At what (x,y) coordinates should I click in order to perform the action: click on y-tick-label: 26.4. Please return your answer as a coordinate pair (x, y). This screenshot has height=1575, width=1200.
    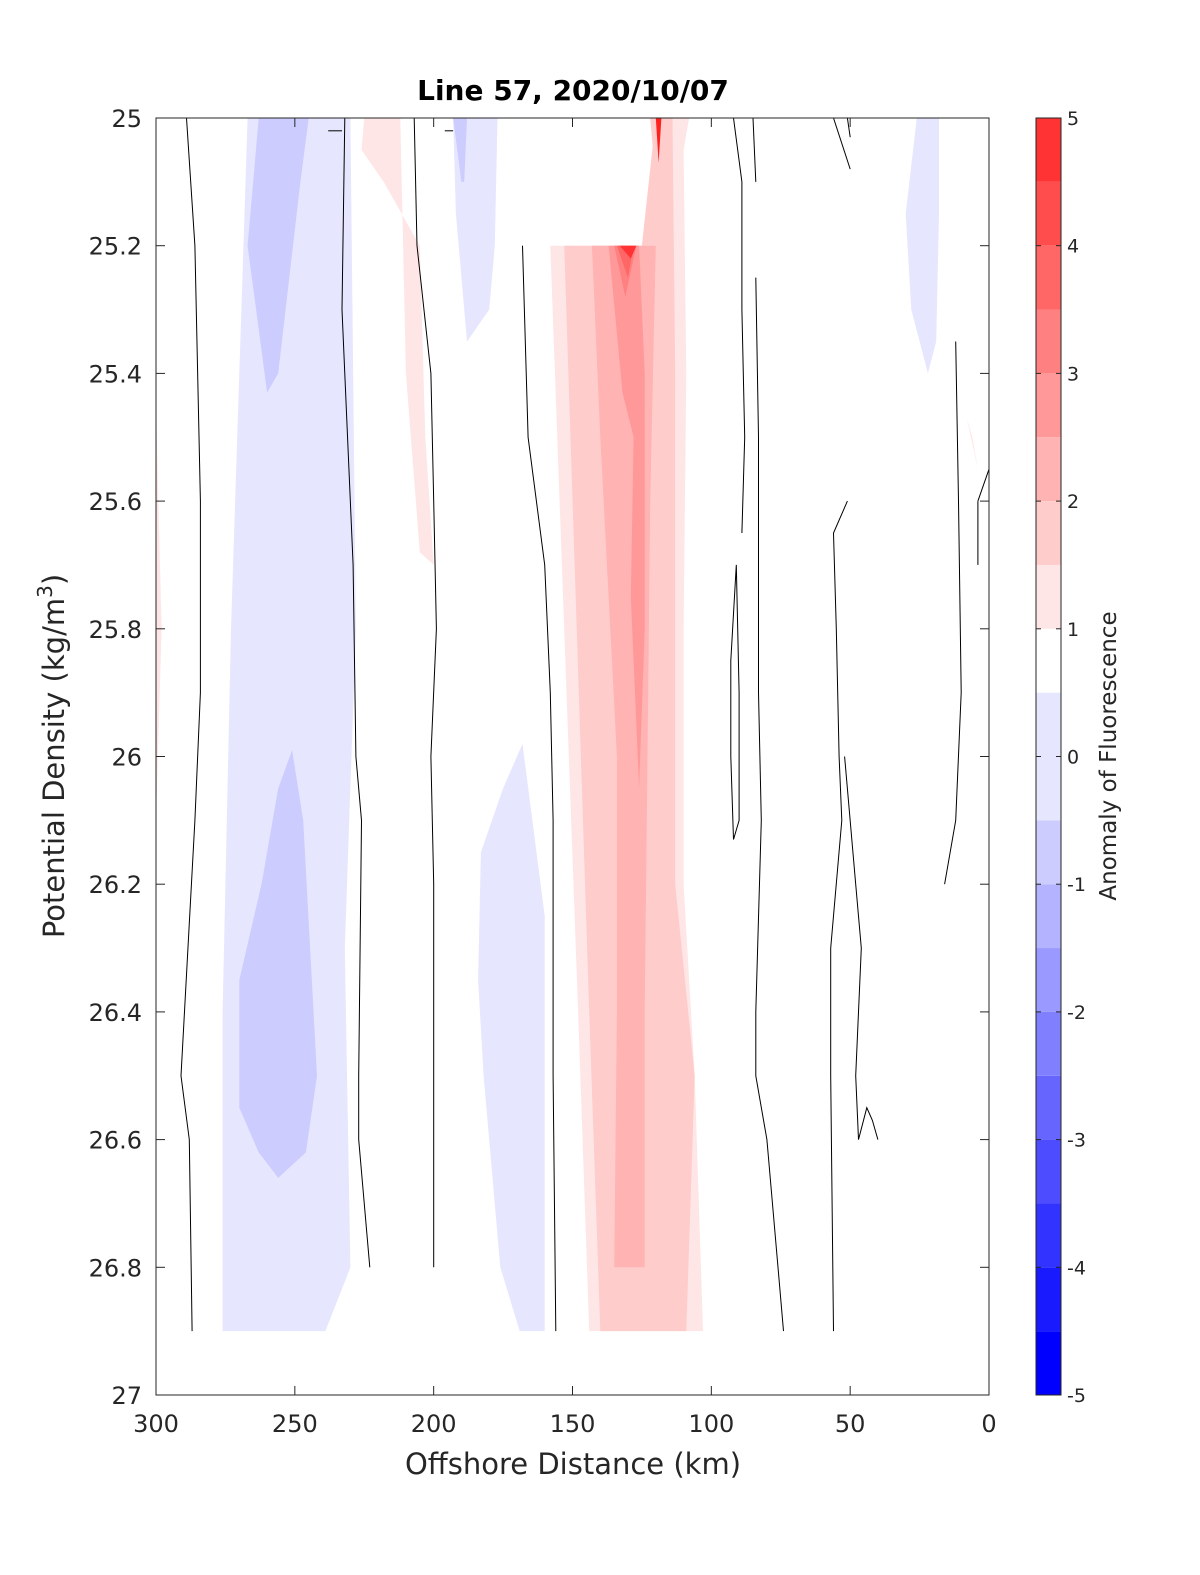
    Looking at the image, I should click on (115, 1013).